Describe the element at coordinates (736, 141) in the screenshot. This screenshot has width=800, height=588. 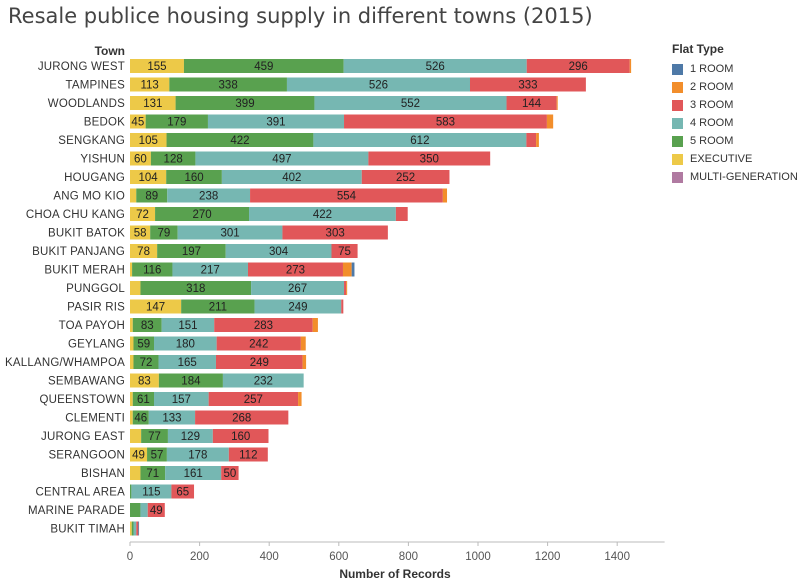
I see `legend-item-5-room: 5 ROOM` at that location.